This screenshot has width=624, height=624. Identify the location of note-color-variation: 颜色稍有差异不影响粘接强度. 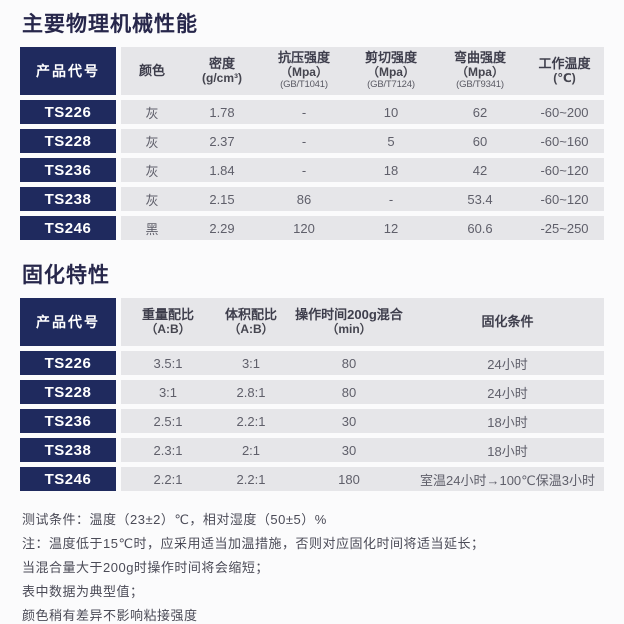
(110, 615).